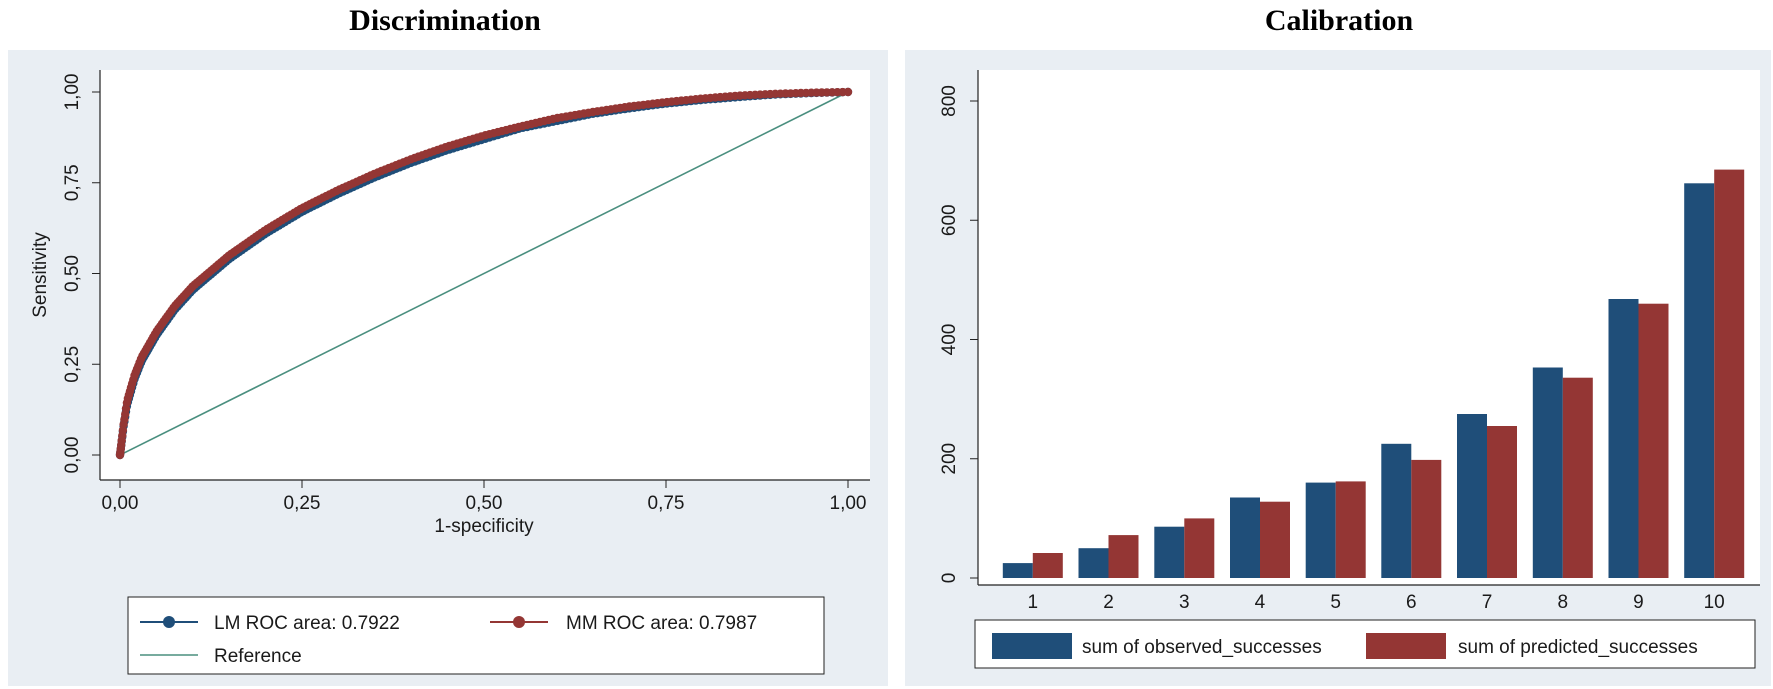  What do you see at coordinates (476, 635) in the screenshot?
I see `roc-legend-box` at bounding box center [476, 635].